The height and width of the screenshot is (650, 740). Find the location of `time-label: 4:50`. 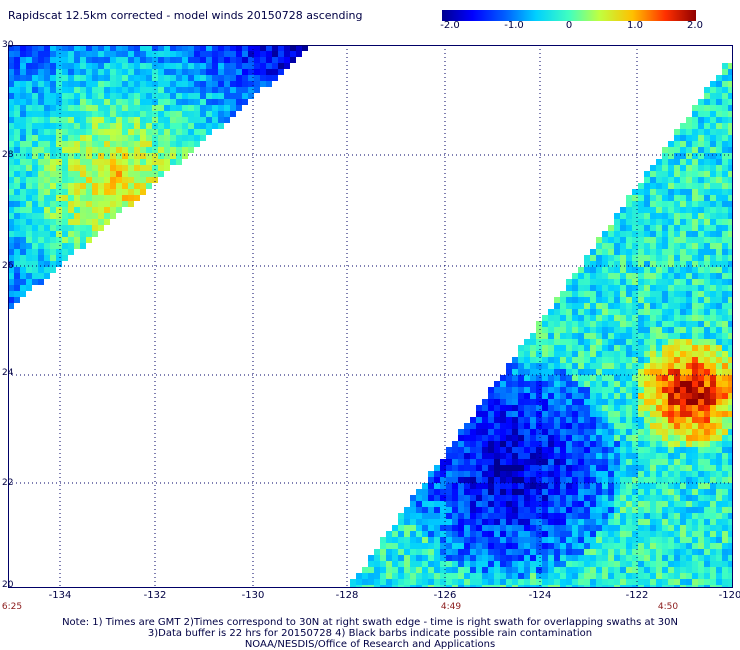

time-label: 4:50 is located at coordinates (668, 607).